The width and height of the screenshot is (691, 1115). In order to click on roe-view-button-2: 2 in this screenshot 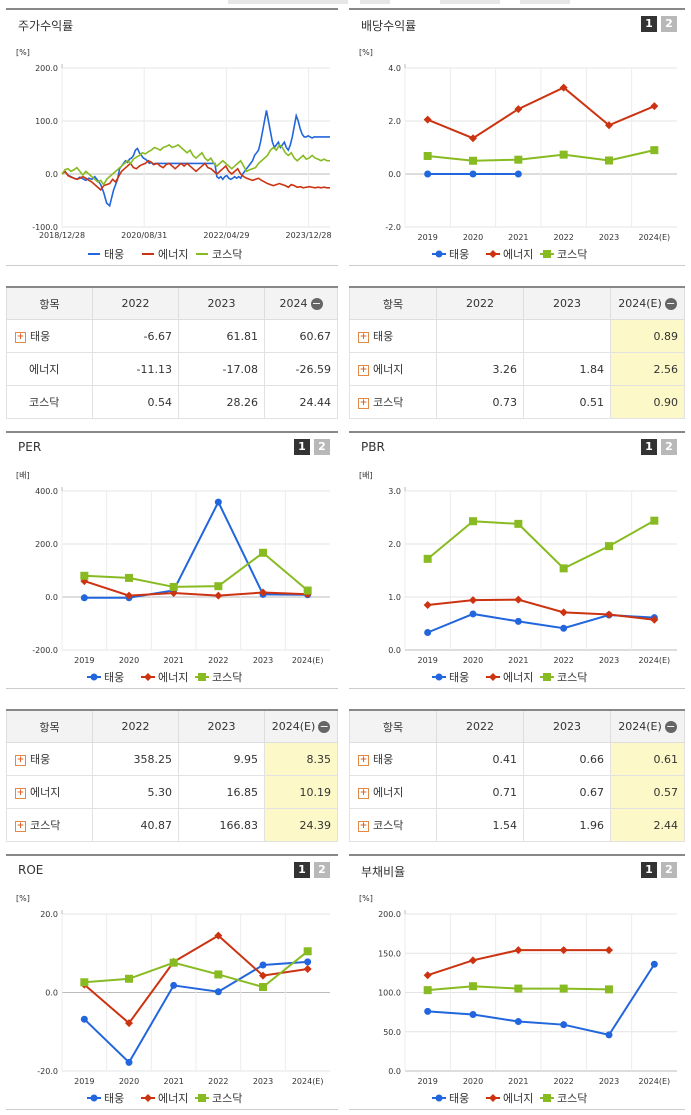, I will do `click(322, 870)`.